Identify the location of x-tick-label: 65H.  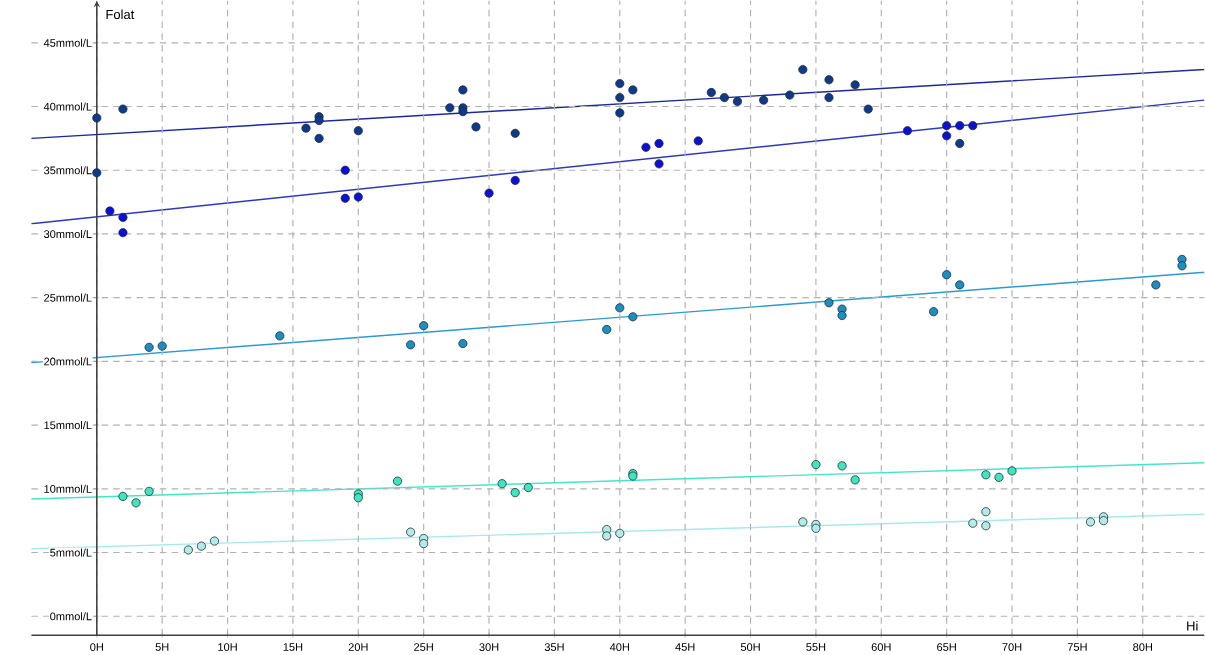
(946, 647).